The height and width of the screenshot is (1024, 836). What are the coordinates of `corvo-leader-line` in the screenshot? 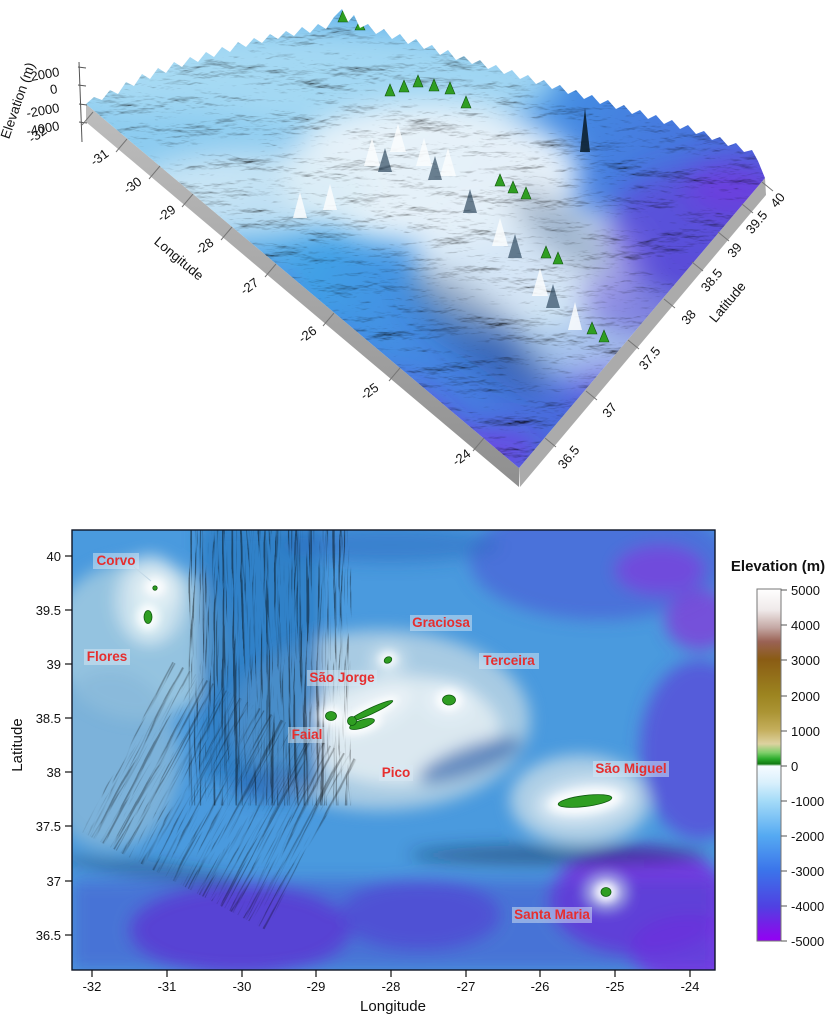 It's located at (142, 574).